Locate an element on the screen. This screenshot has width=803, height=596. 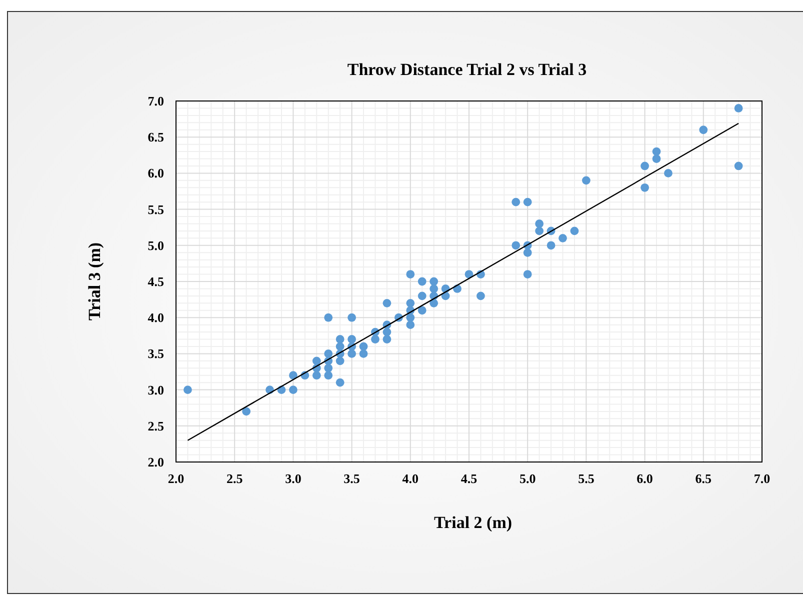
x-tick-label: 5.0 is located at coordinates (527, 478).